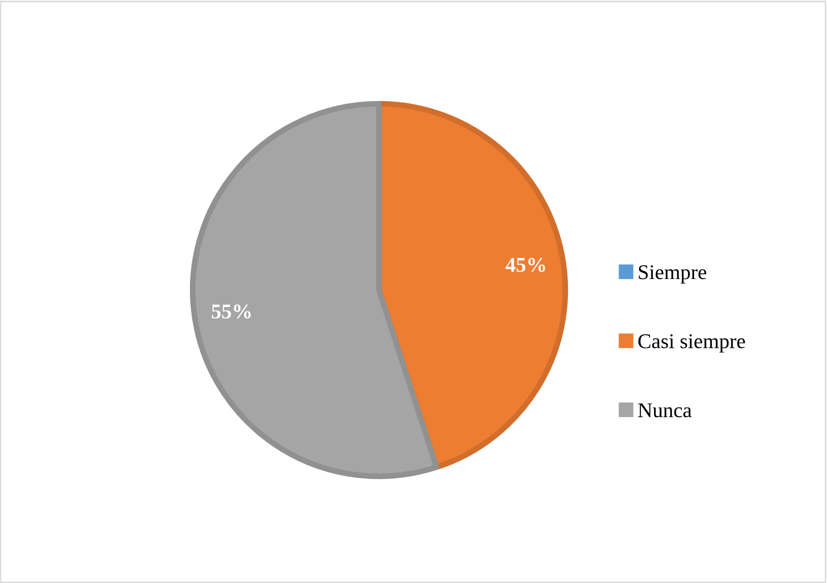 This screenshot has height=583, width=827. What do you see at coordinates (526, 265) in the screenshot?
I see `data-label: 45%` at bounding box center [526, 265].